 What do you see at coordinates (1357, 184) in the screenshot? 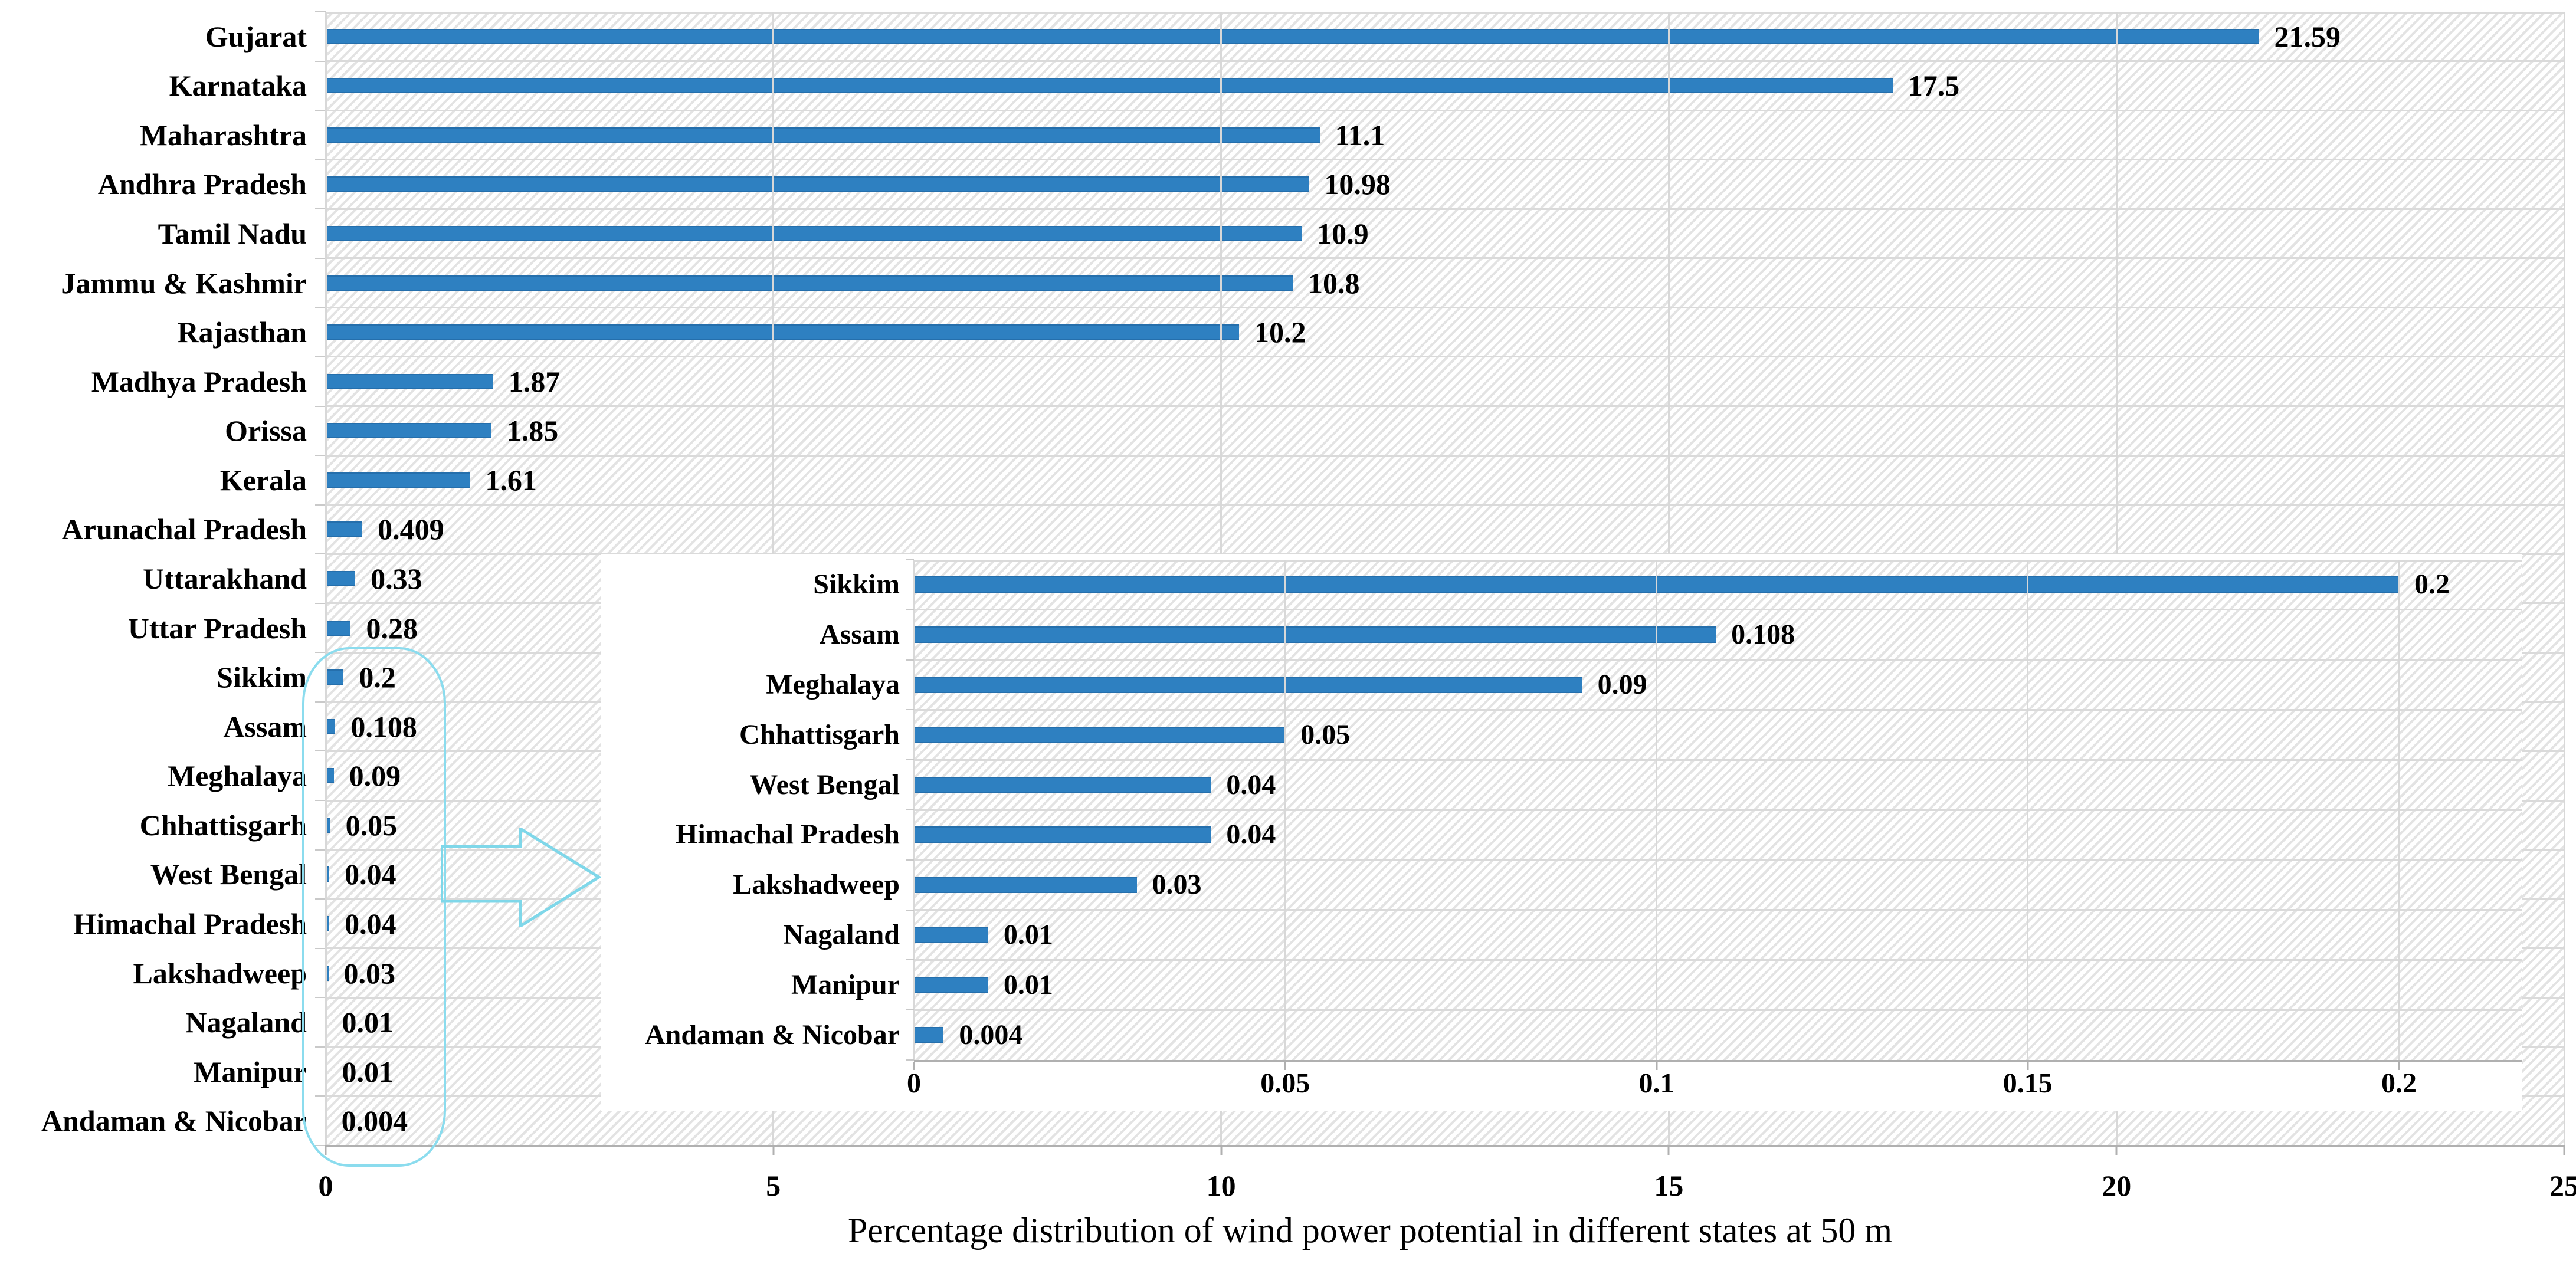
I see `value-label-andhra-pradesh: 10.98` at bounding box center [1357, 184].